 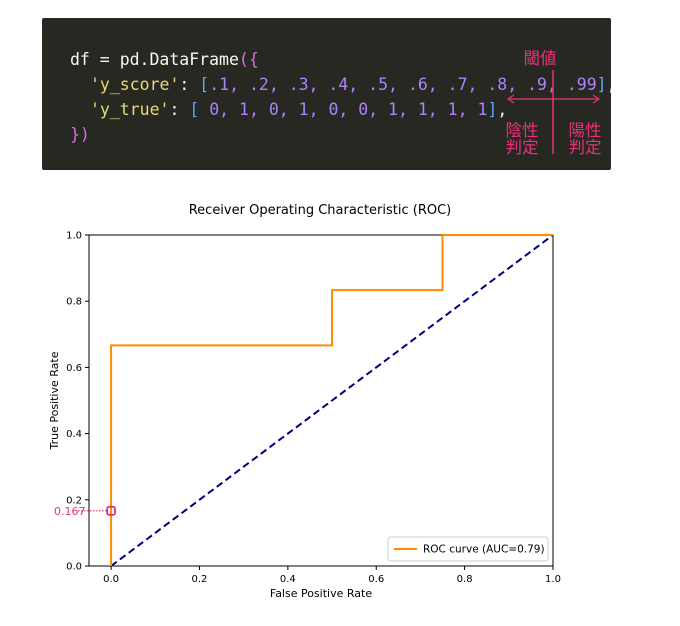 What do you see at coordinates (540, 58) in the screenshot?
I see `threshold-label: 閾値` at bounding box center [540, 58].